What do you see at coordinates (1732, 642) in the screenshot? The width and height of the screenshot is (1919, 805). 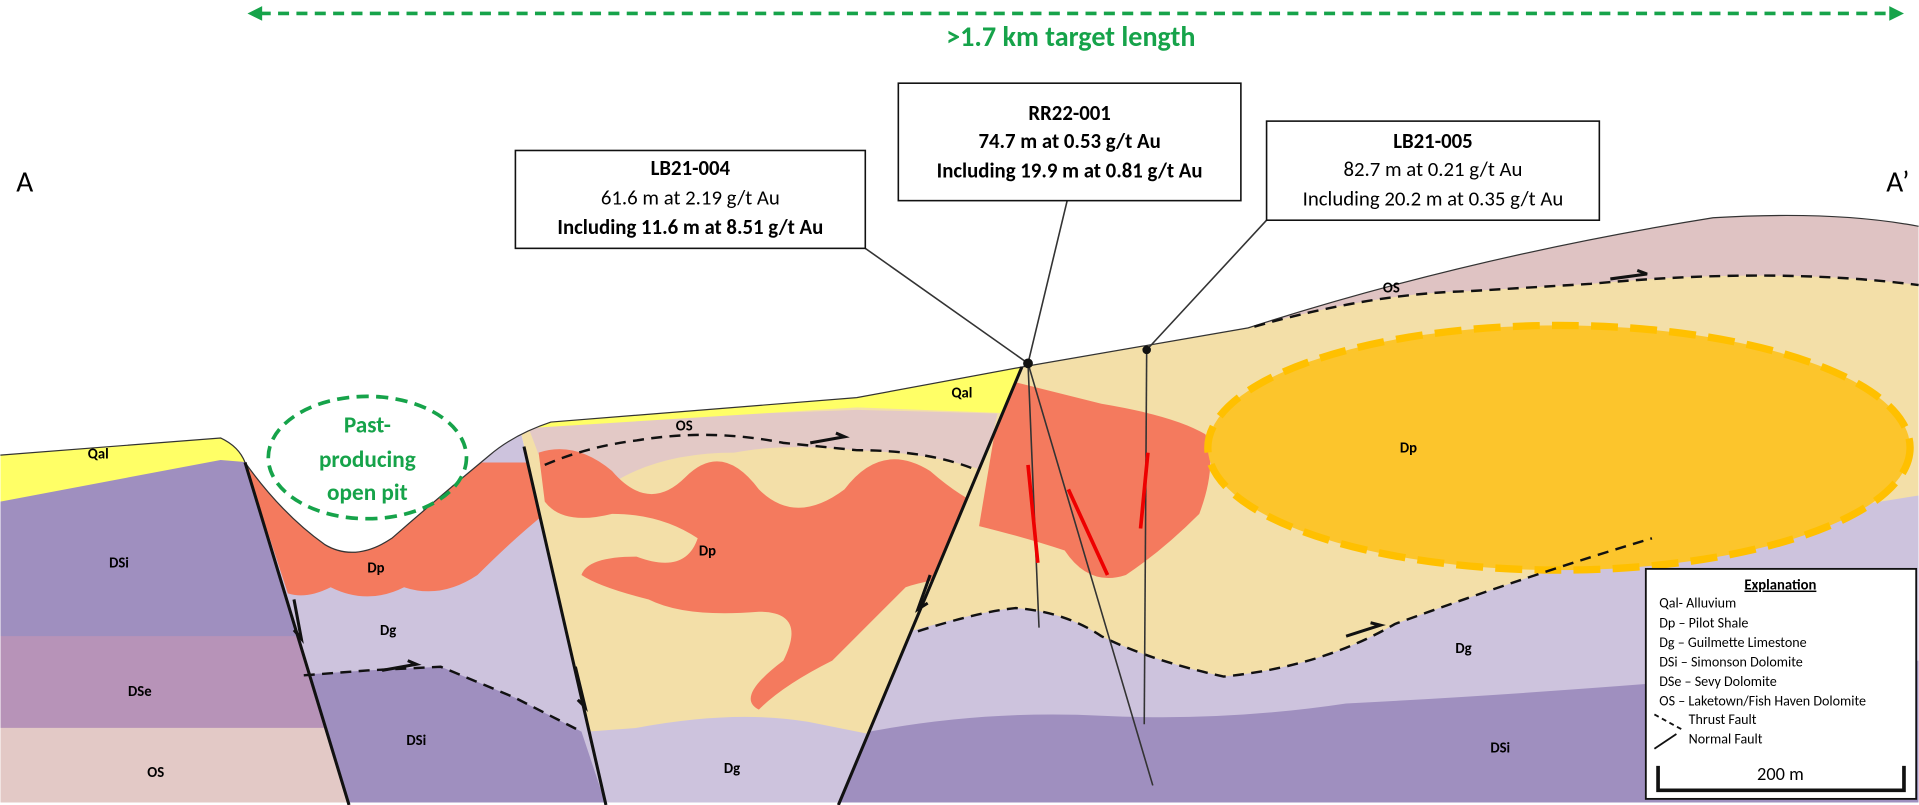 I see `legend-item: Dg – Guilmette Limestone` at bounding box center [1732, 642].